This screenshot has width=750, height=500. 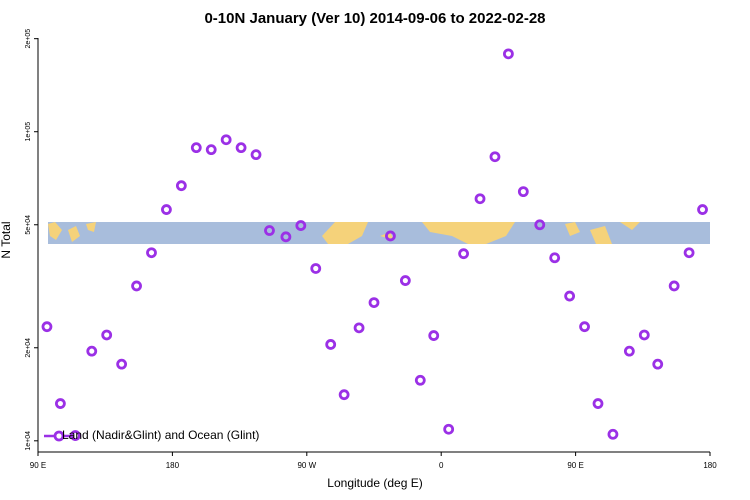 I want to click on y-tick-label: 5e+04, so click(x=28, y=225).